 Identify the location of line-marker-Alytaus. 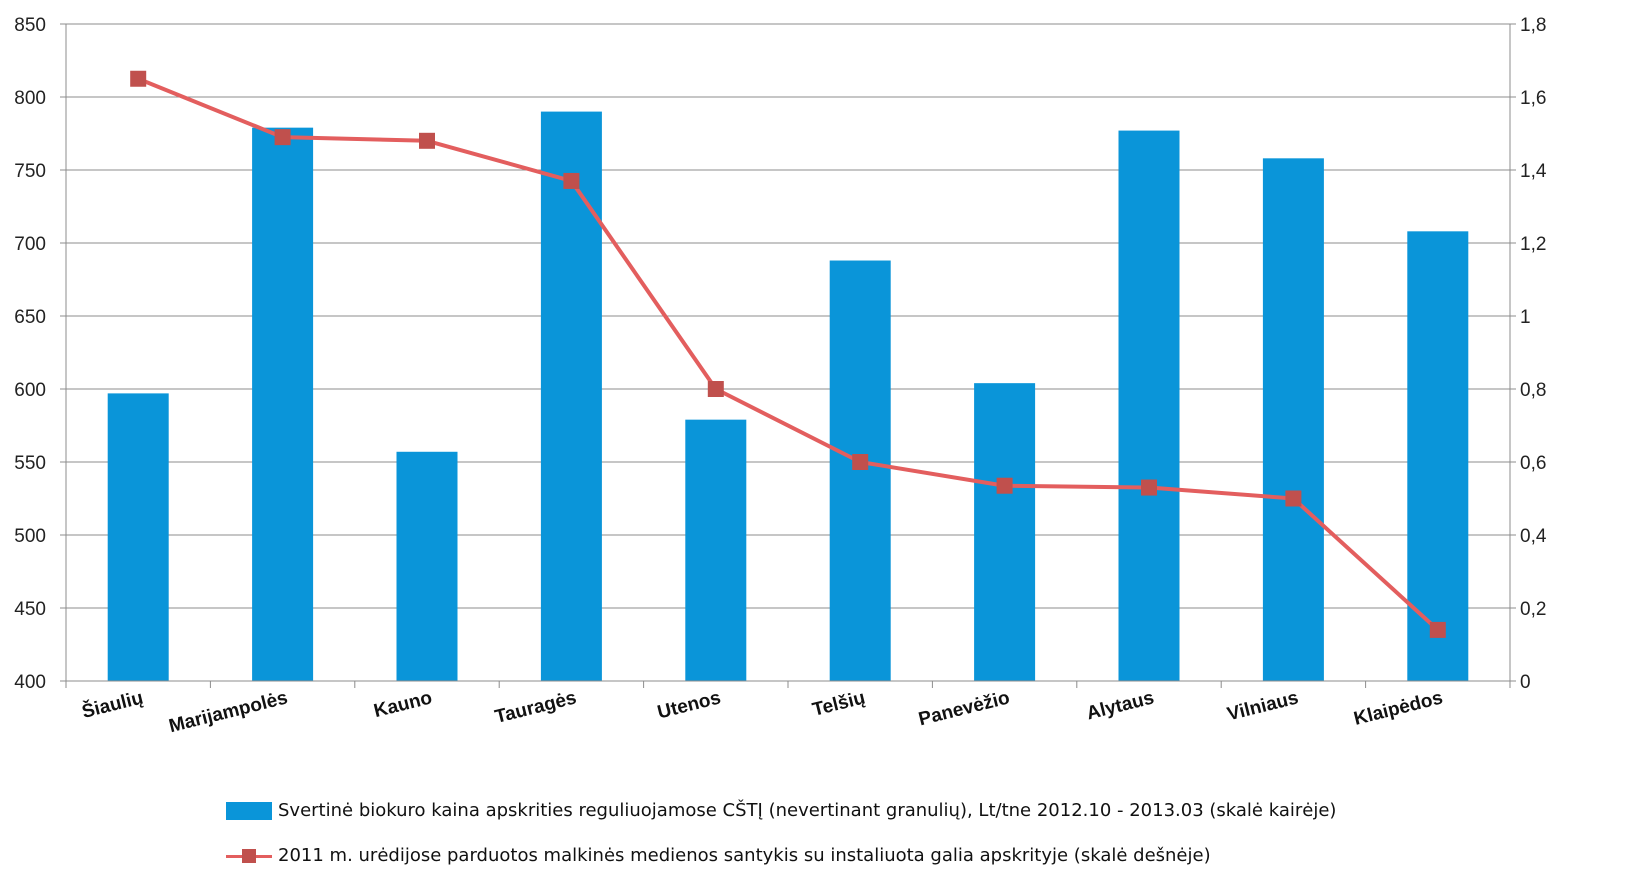
(1149, 487).